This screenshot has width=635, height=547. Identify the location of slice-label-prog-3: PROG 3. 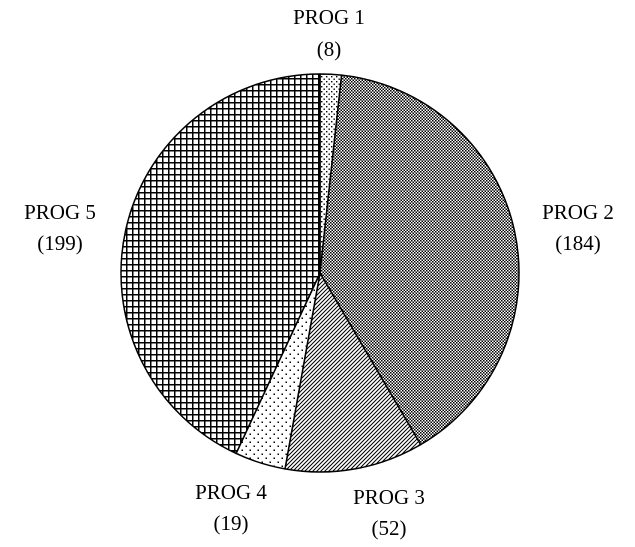
(389, 497).